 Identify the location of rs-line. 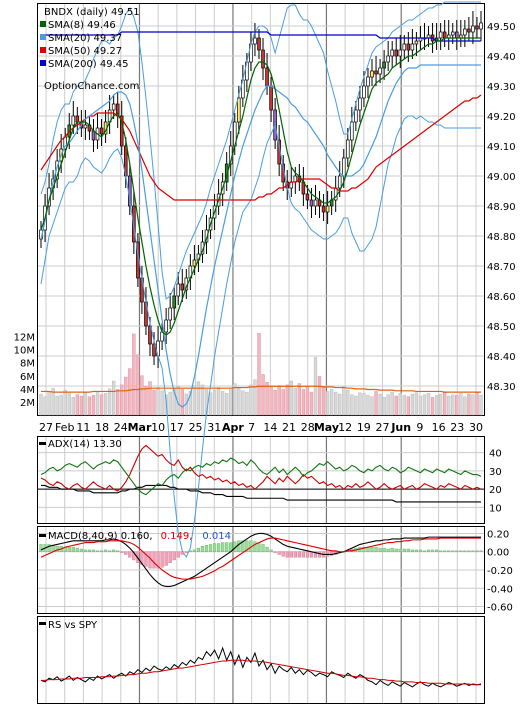
(261, 667).